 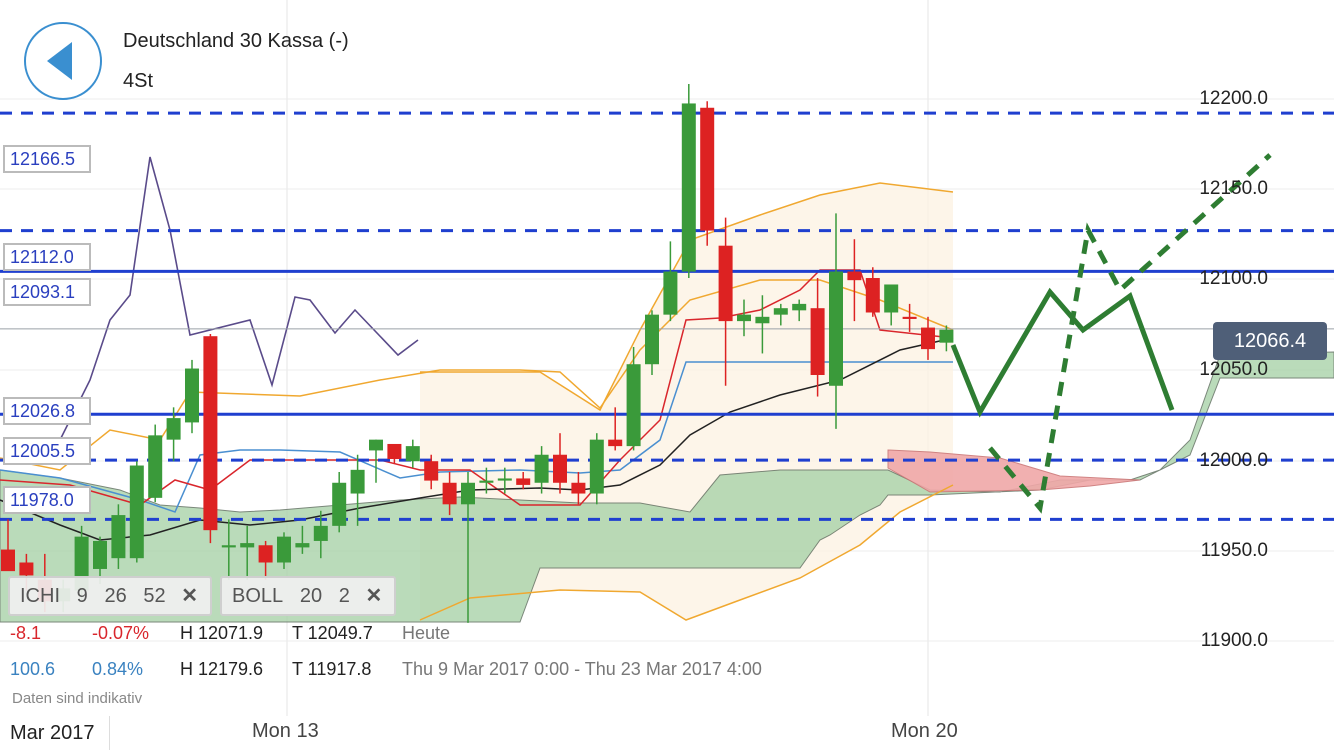 I want to click on indicator-param: 20, so click(x=311, y=596).